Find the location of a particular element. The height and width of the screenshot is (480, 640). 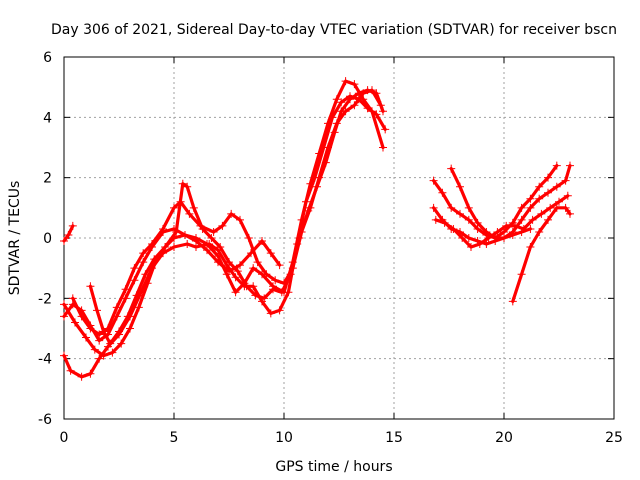

y-axis-label: SDTVAR / TECUs is located at coordinates (15, 238).